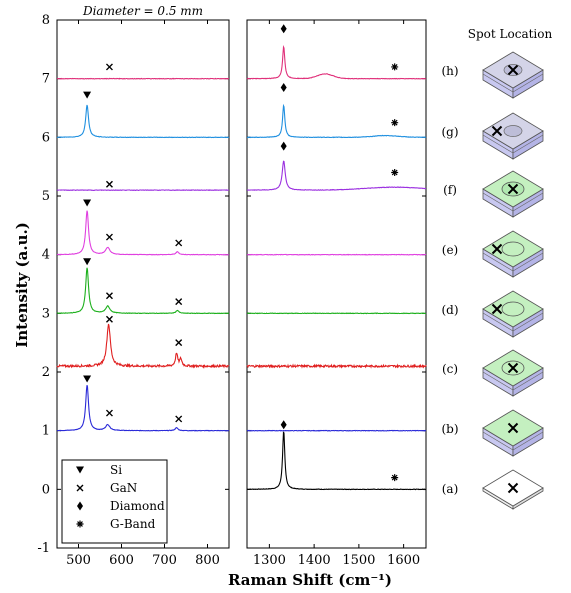 The image size is (571, 593). Describe the element at coordinates (143, 346) in the screenshot. I see `spectrum-line-c-left` at that location.